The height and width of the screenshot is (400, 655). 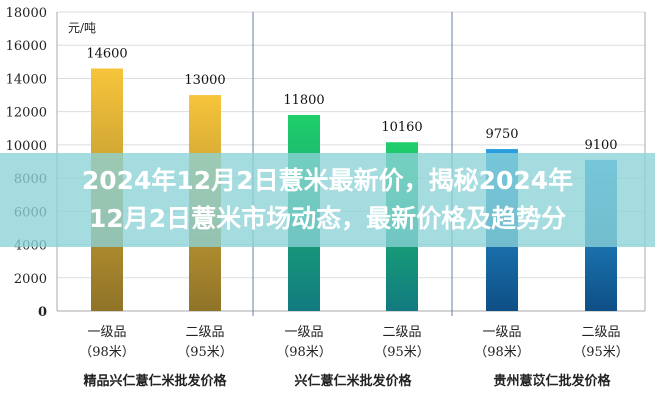 I want to click on y-tick-label: 16000, so click(x=26, y=46).